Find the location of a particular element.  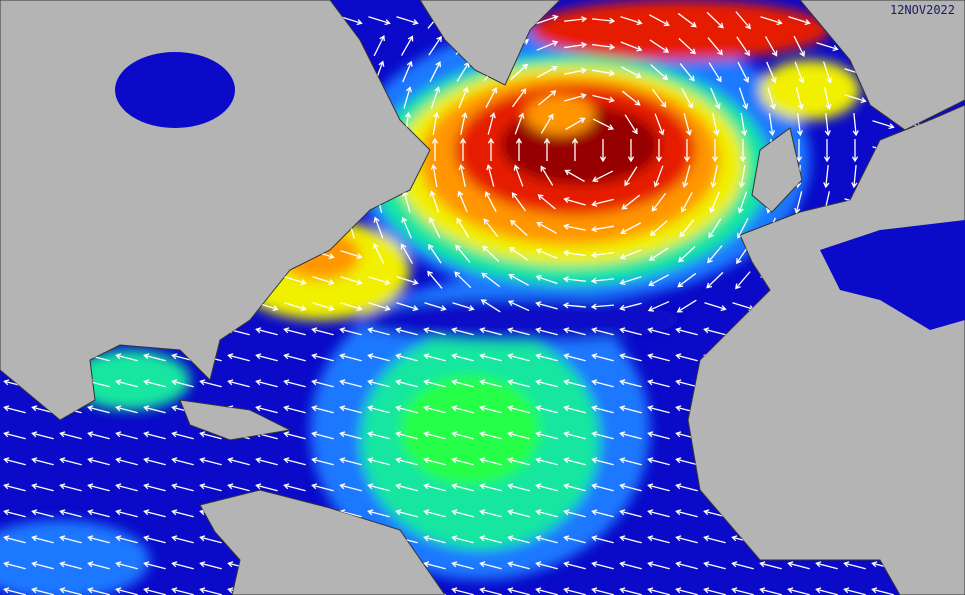

hudson-bay is located at coordinates (175, 90).